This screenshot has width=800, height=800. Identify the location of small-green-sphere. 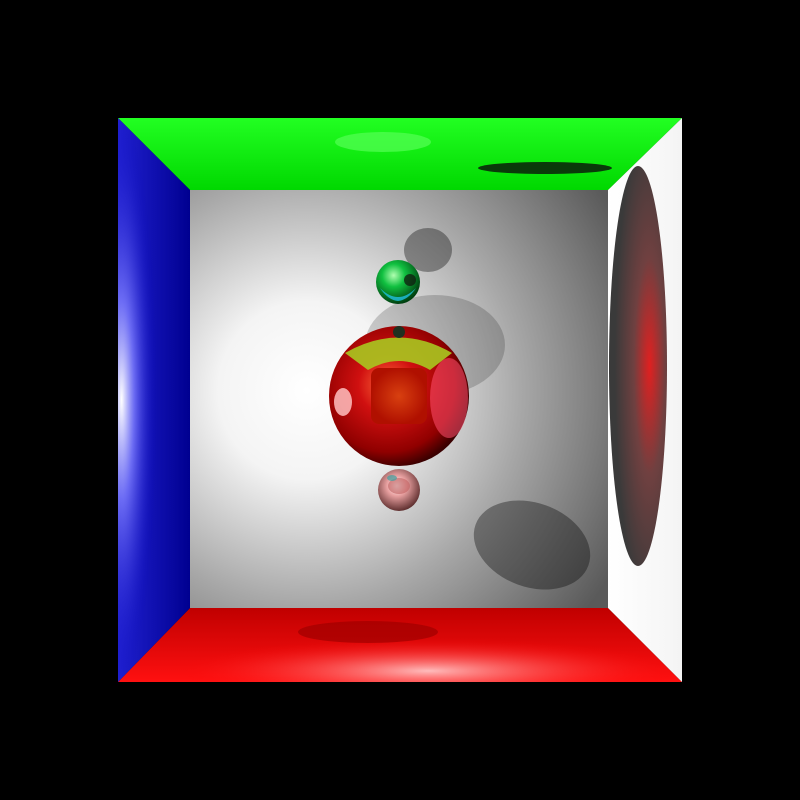
(398, 282).